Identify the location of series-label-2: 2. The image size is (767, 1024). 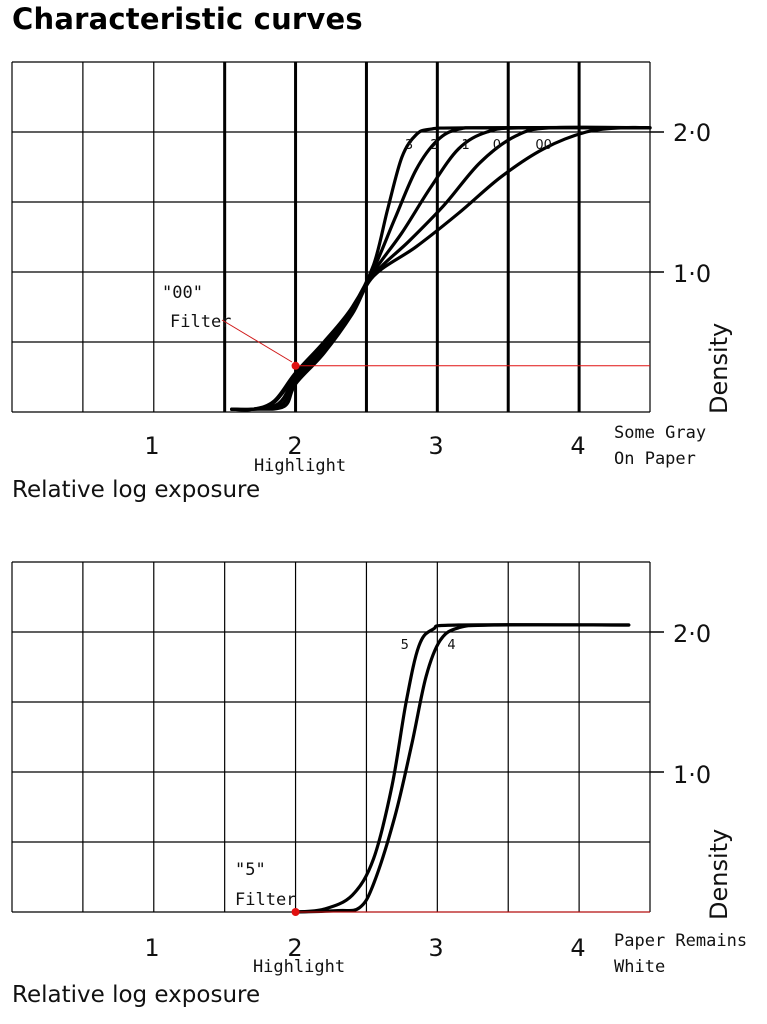
(434, 145).